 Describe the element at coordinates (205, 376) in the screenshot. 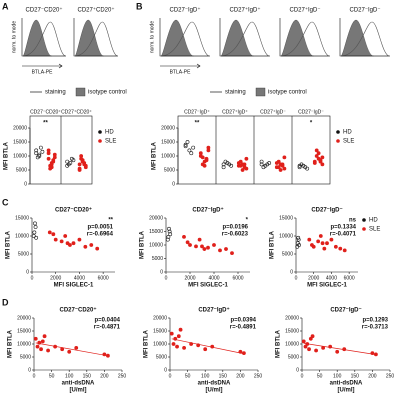

I see `x-tick-label: 100` at that location.